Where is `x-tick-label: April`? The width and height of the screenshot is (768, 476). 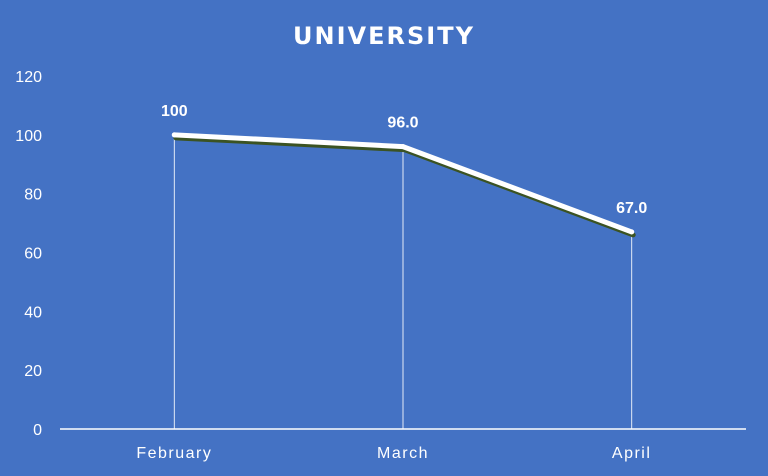
x-tick-label: April is located at coordinates (632, 453).